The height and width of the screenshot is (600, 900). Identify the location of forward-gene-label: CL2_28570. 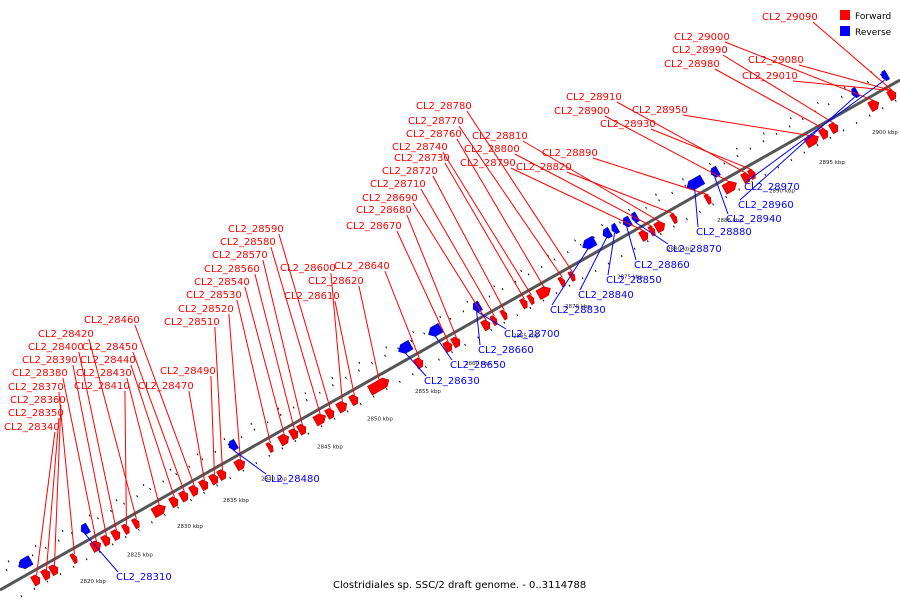
(240, 255).